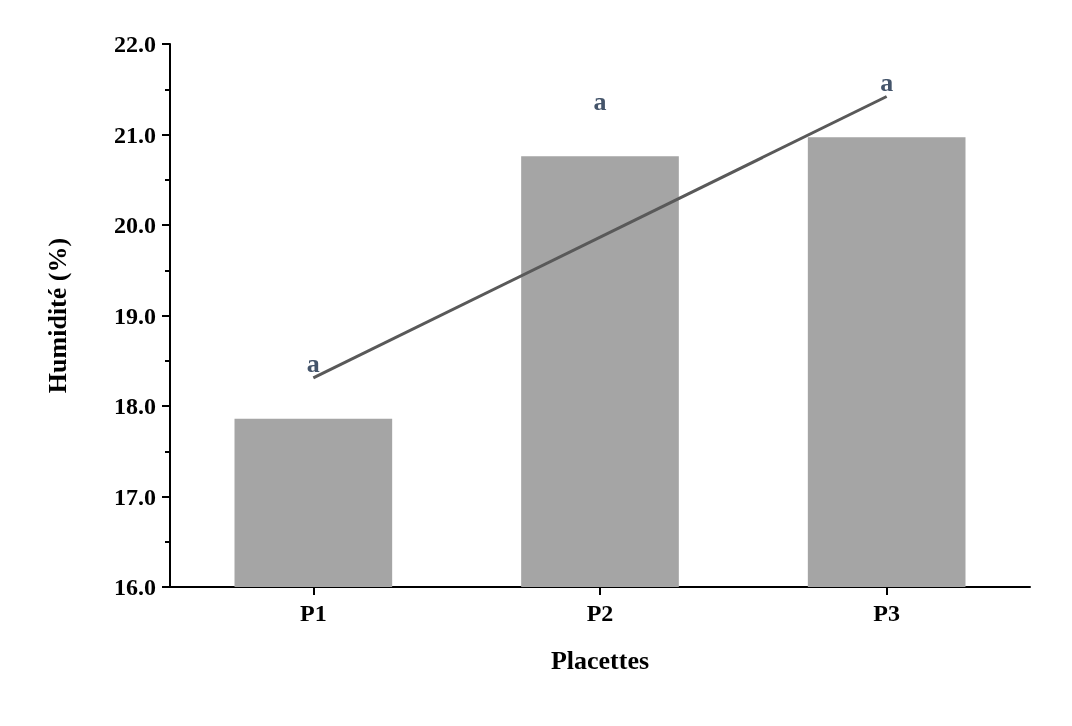  Describe the element at coordinates (135, 496) in the screenshot. I see `y-tick-label: 17.0` at that location.